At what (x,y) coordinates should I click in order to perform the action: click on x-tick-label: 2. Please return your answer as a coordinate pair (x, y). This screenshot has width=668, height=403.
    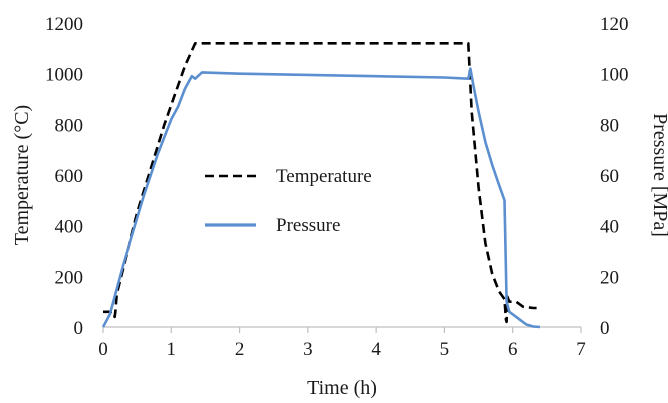
    Looking at the image, I should click on (240, 349).